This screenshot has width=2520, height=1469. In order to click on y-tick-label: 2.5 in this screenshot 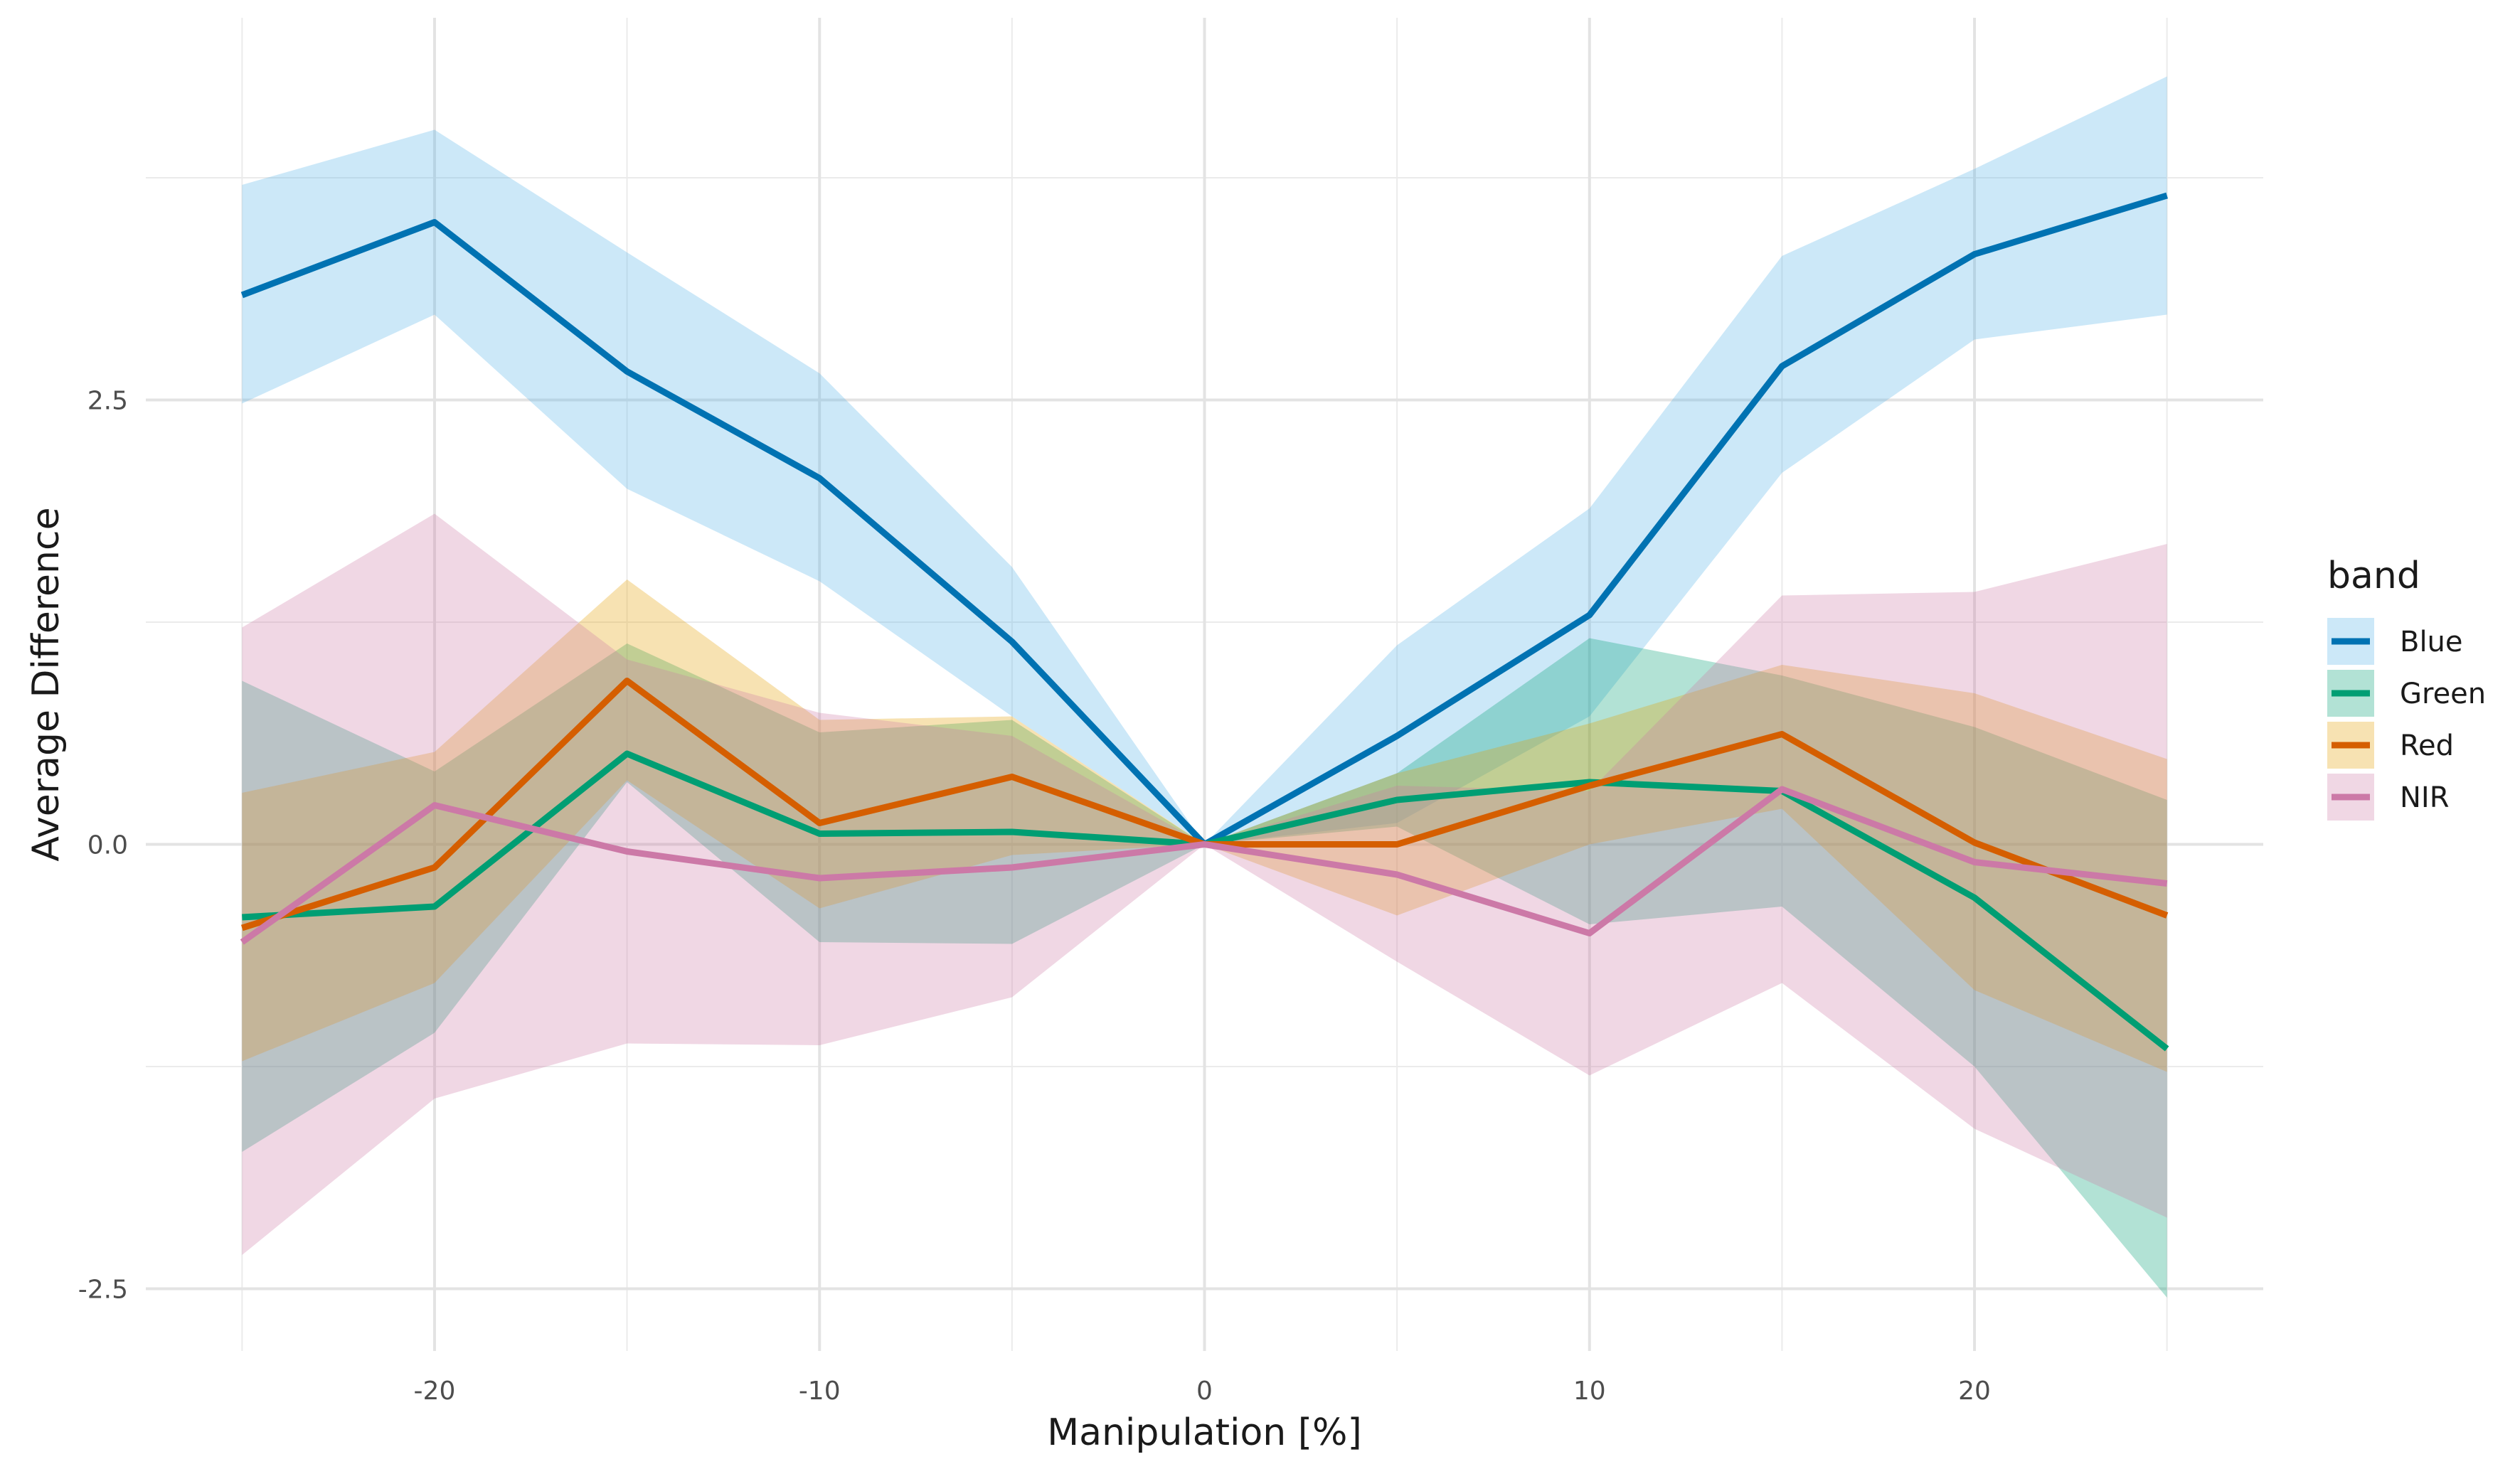, I will do `click(107, 401)`.